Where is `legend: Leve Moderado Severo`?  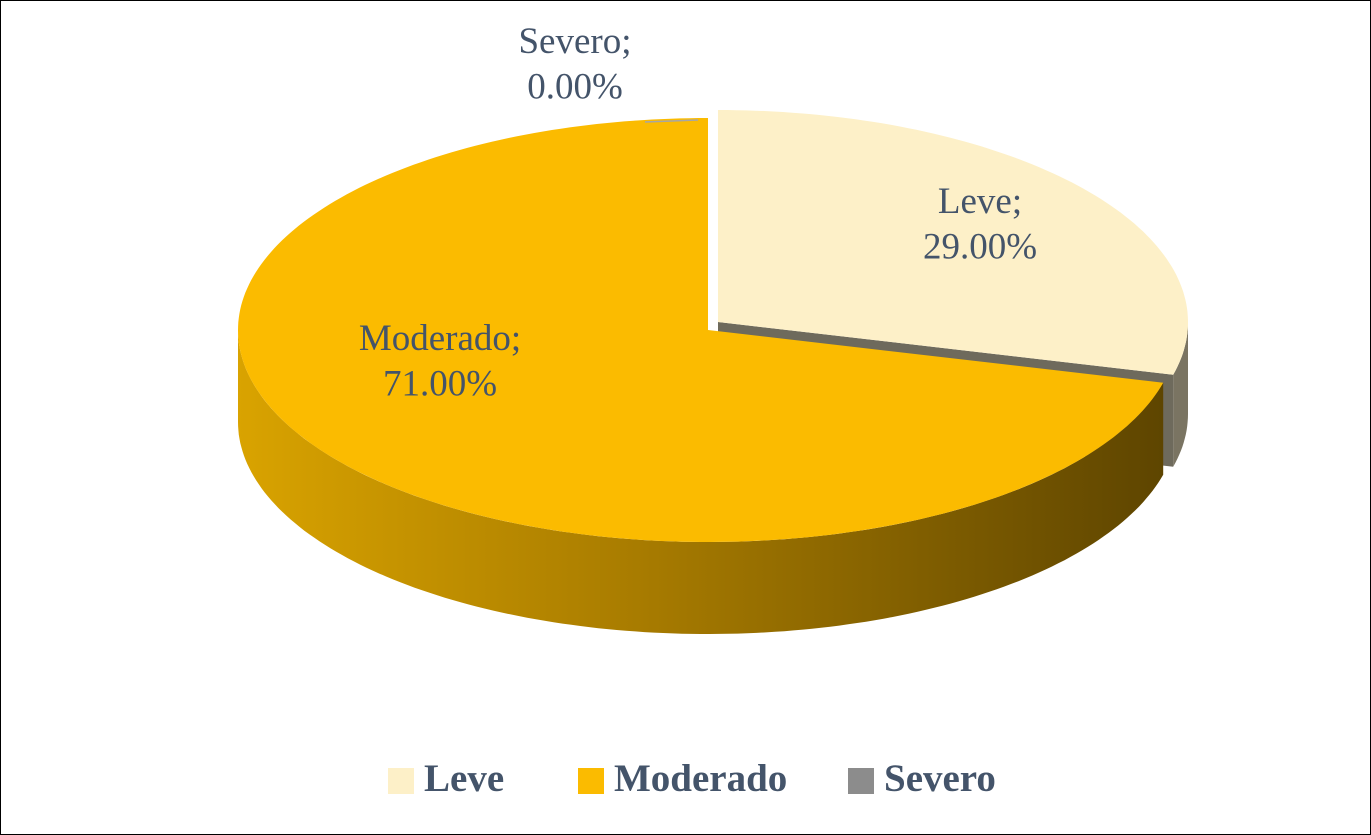
legend: Leve Moderado Severo is located at coordinates (692, 778).